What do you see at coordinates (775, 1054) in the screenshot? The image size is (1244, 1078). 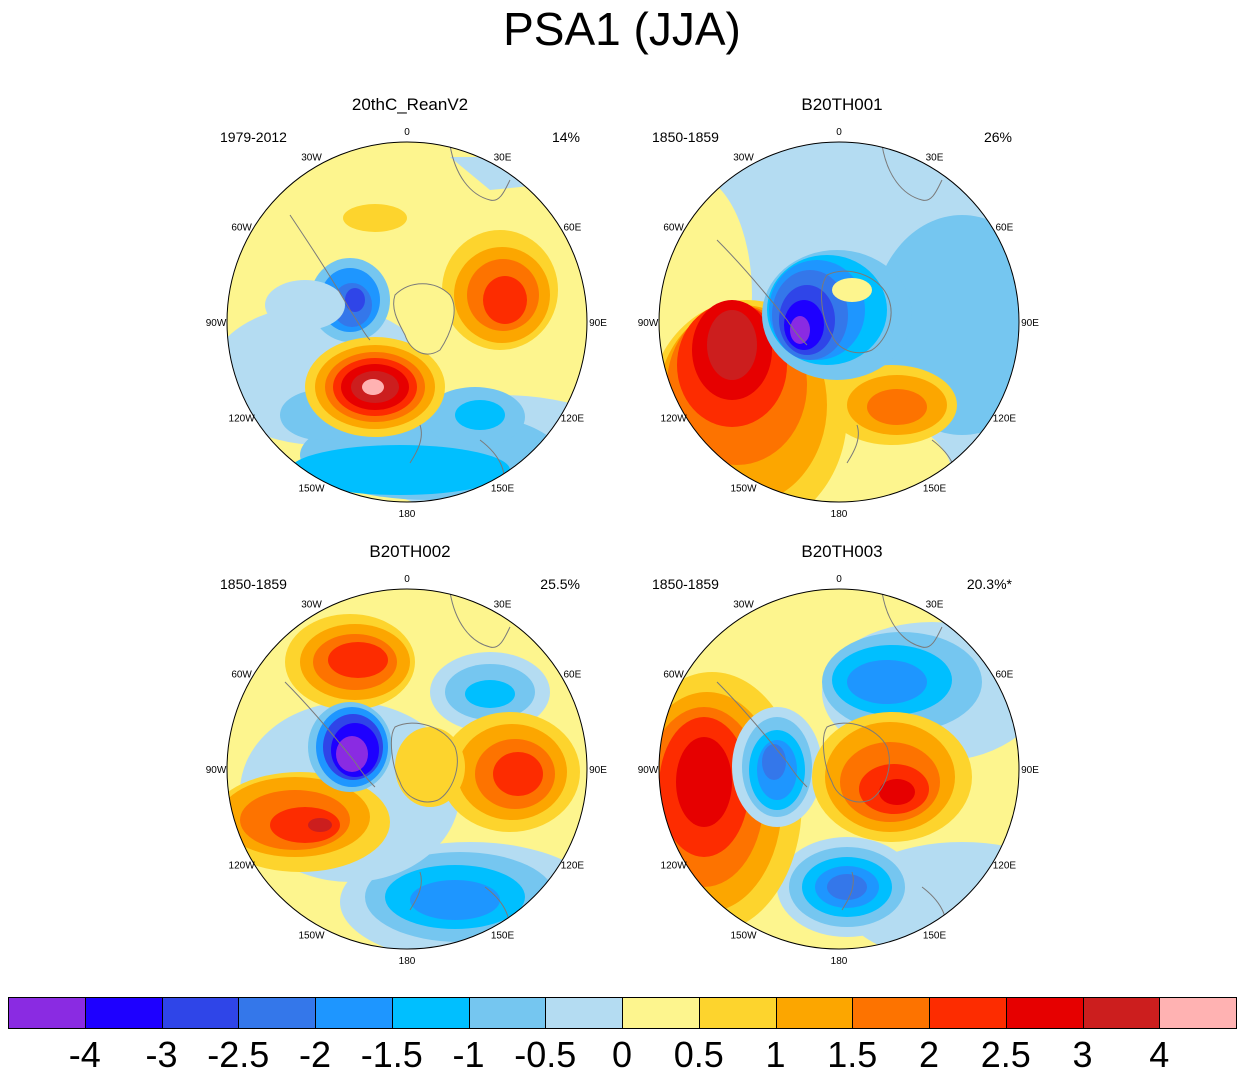 I see `colorbar-tick-label: 1` at bounding box center [775, 1054].